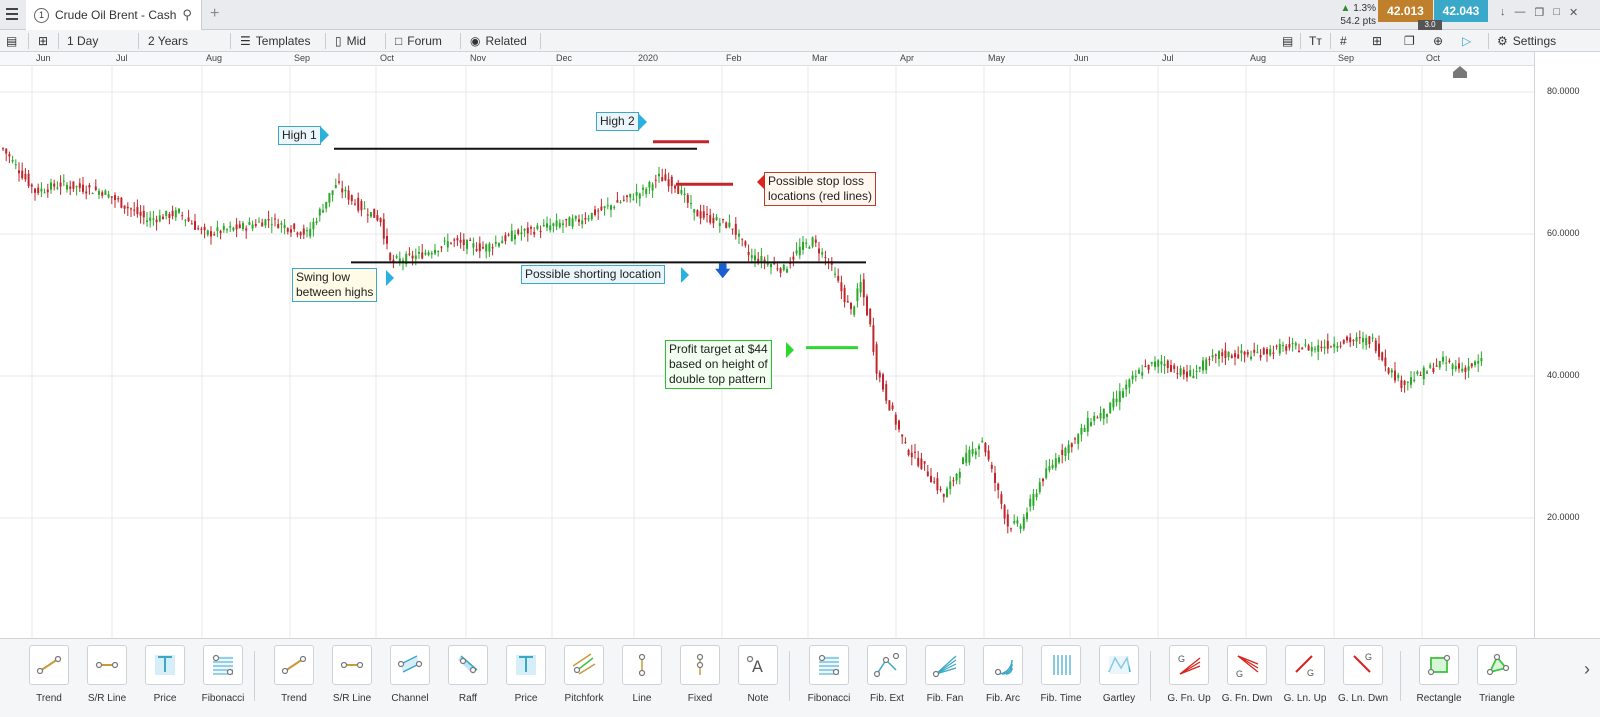 The image size is (1600, 717). I want to click on stop-loss-pointer, so click(761, 182).